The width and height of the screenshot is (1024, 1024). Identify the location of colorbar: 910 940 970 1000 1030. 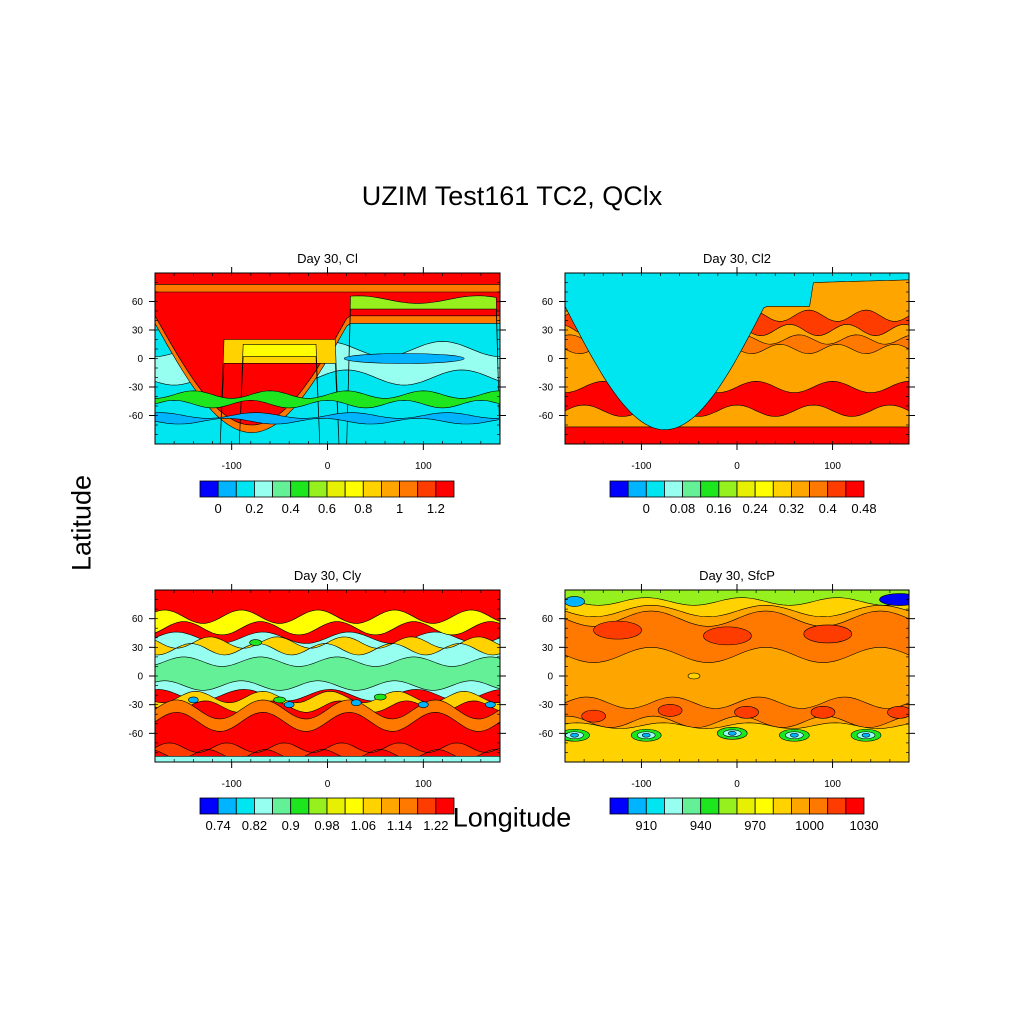
(743, 815).